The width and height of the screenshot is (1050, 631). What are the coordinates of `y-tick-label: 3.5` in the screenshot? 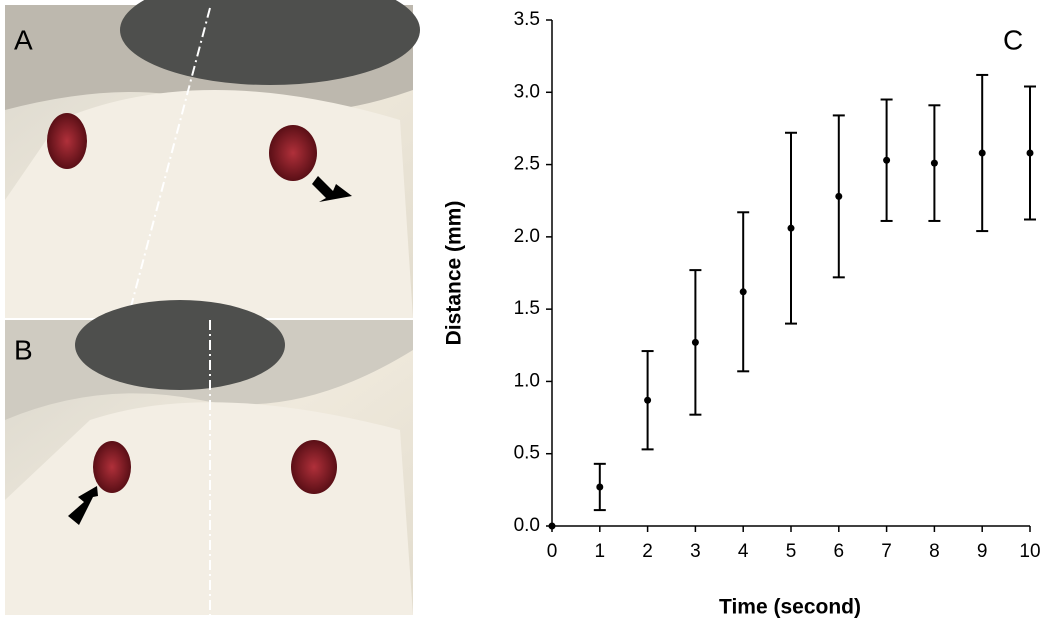 It's located at (527, 19).